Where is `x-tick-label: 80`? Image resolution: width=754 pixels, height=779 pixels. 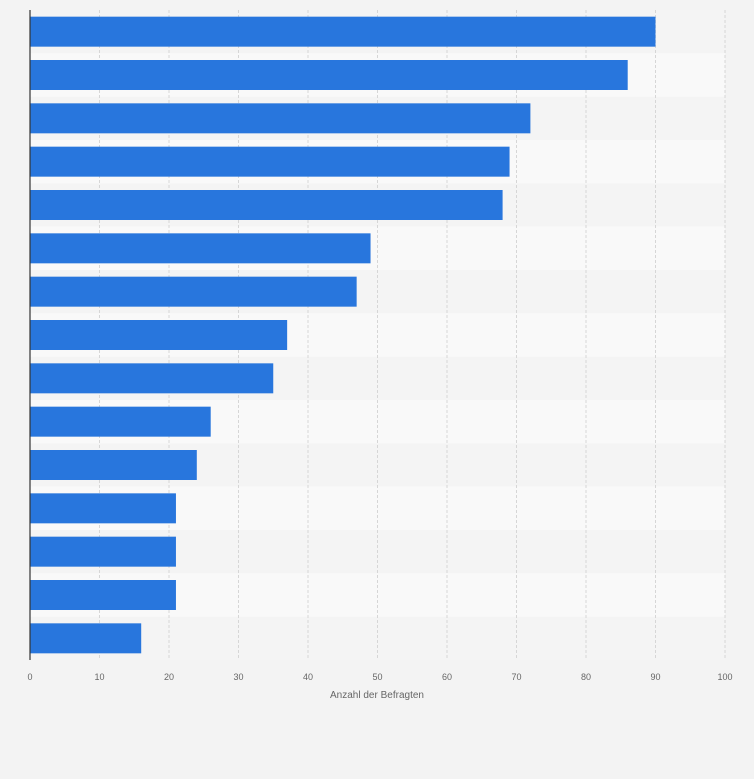
x-tick-label: 80 is located at coordinates (586, 677).